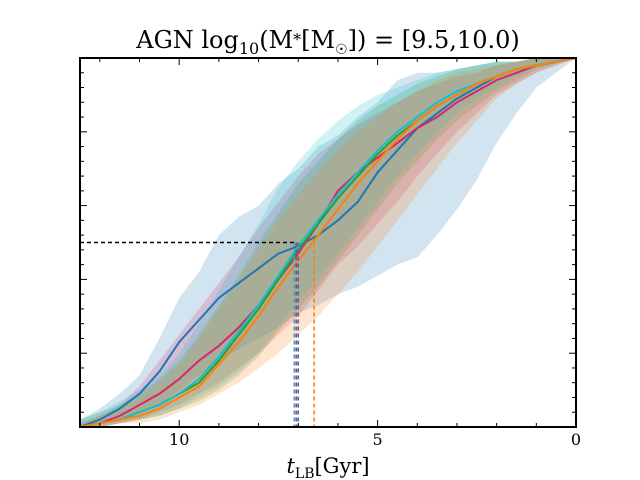 This screenshot has width=640, height=480. I want to click on x-tick-label: 0, so click(576, 439).